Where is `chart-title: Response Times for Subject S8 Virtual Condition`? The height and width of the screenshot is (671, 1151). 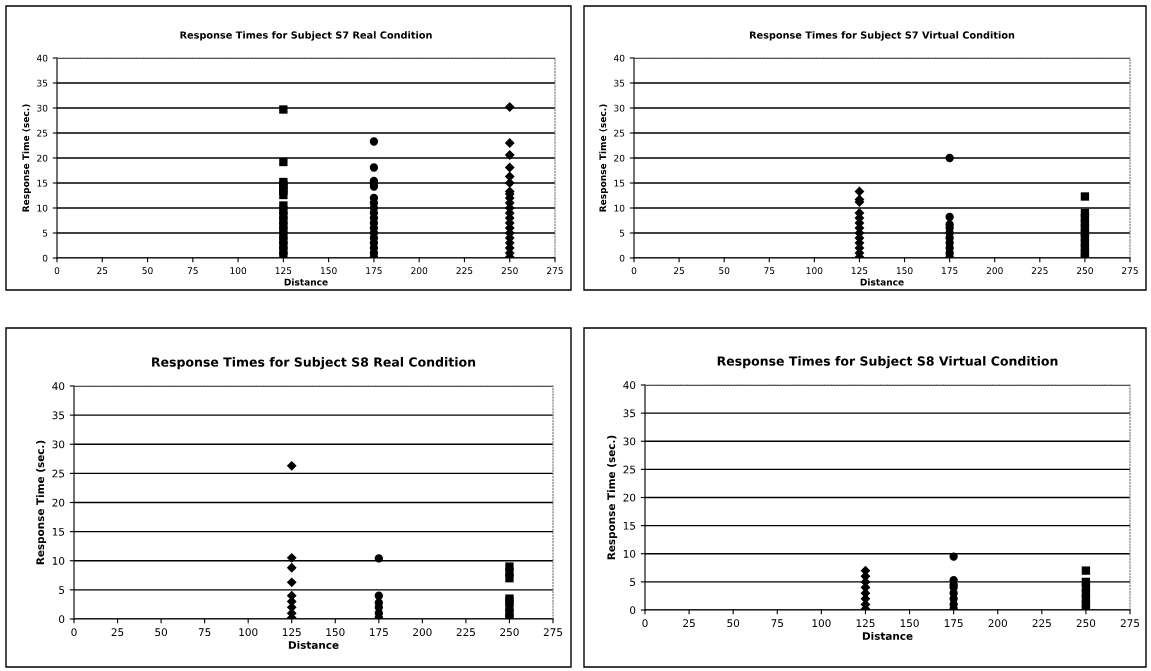 chart-title: Response Times for Subject S8 Virtual Condition is located at coordinates (887, 362).